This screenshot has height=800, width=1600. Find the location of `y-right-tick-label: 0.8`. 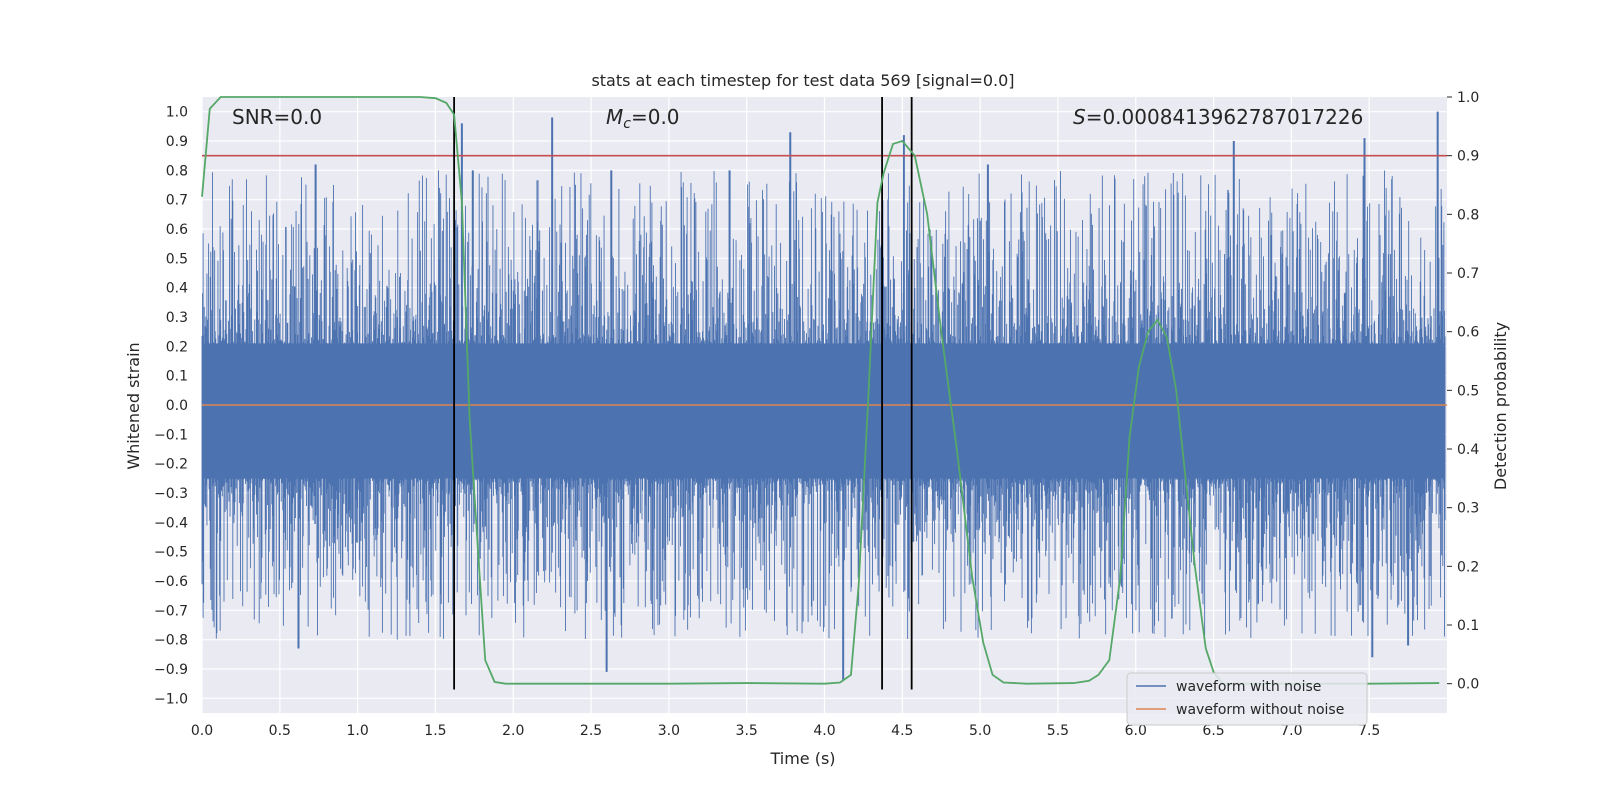

y-right-tick-label: 0.8 is located at coordinates (1468, 215).